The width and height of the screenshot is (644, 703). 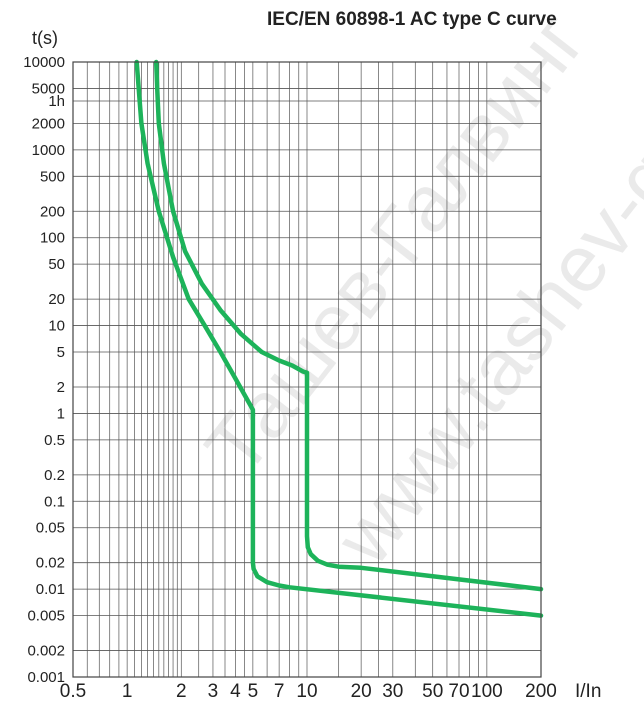 I want to click on x-tick-label: 200, so click(x=541, y=691).